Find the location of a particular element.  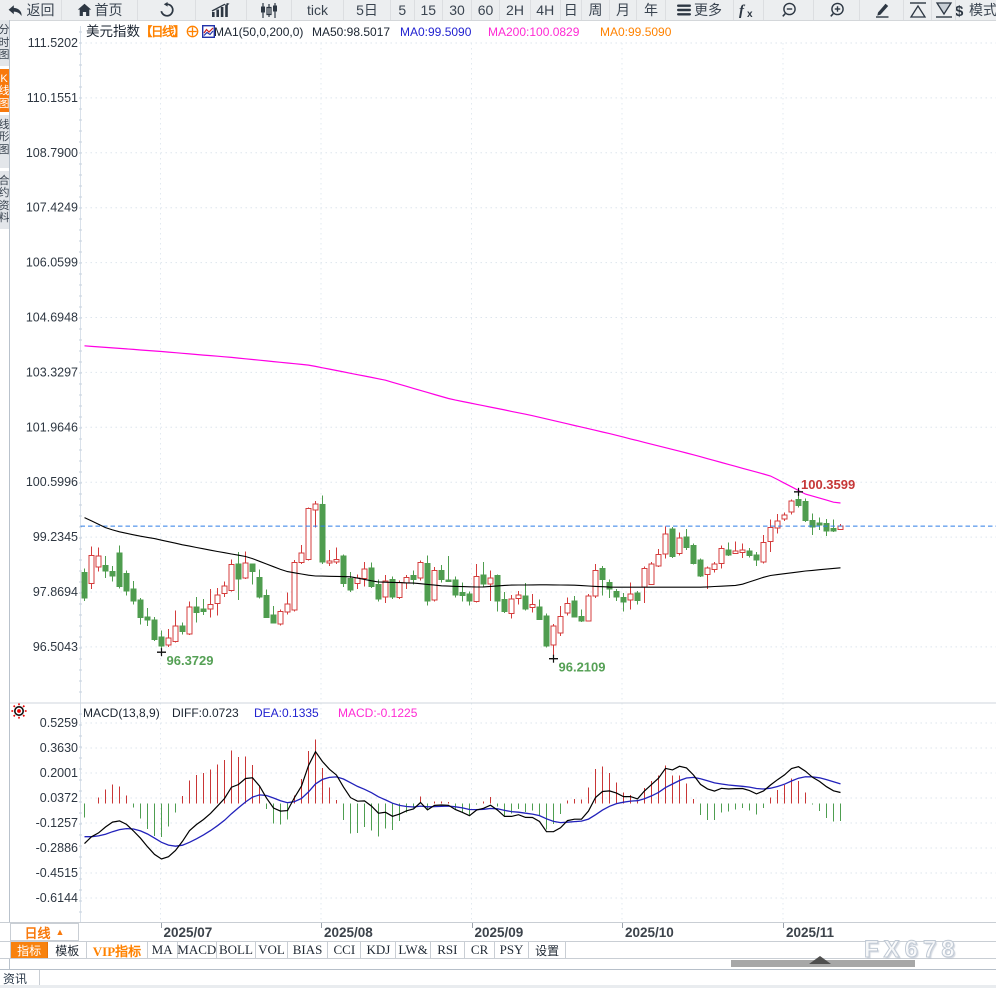

toolbar-home-button: 首页 is located at coordinates (100, 10).